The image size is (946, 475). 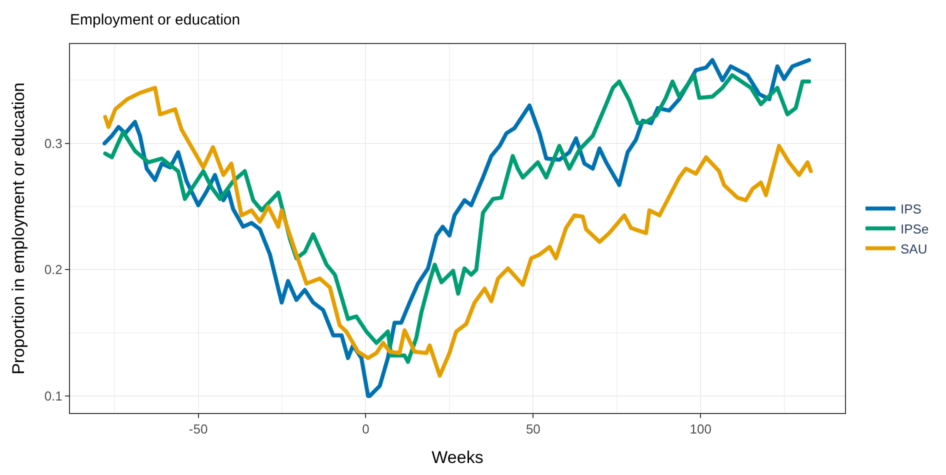 I want to click on y-axis-title: Proportion in employment or education, so click(x=18, y=228).